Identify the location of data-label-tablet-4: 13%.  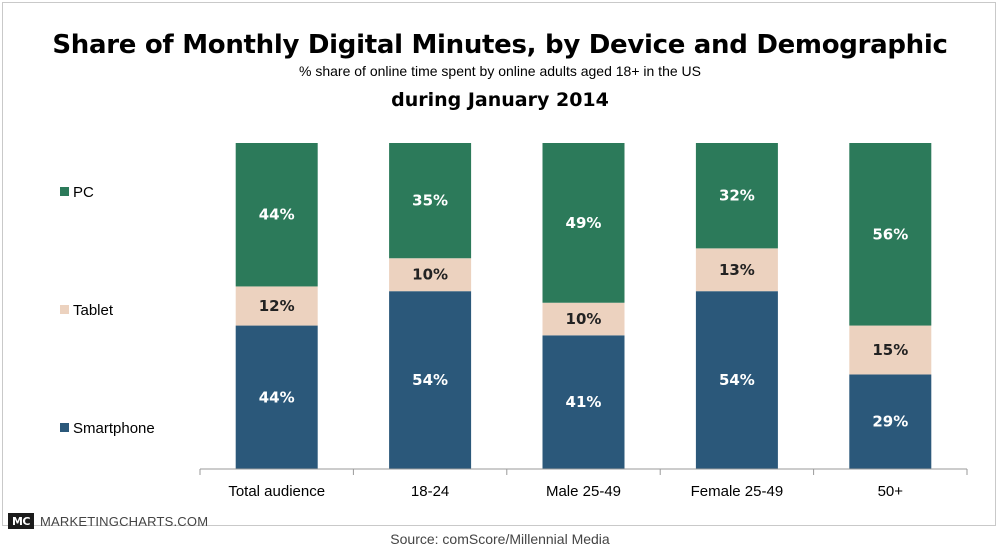
(737, 270).